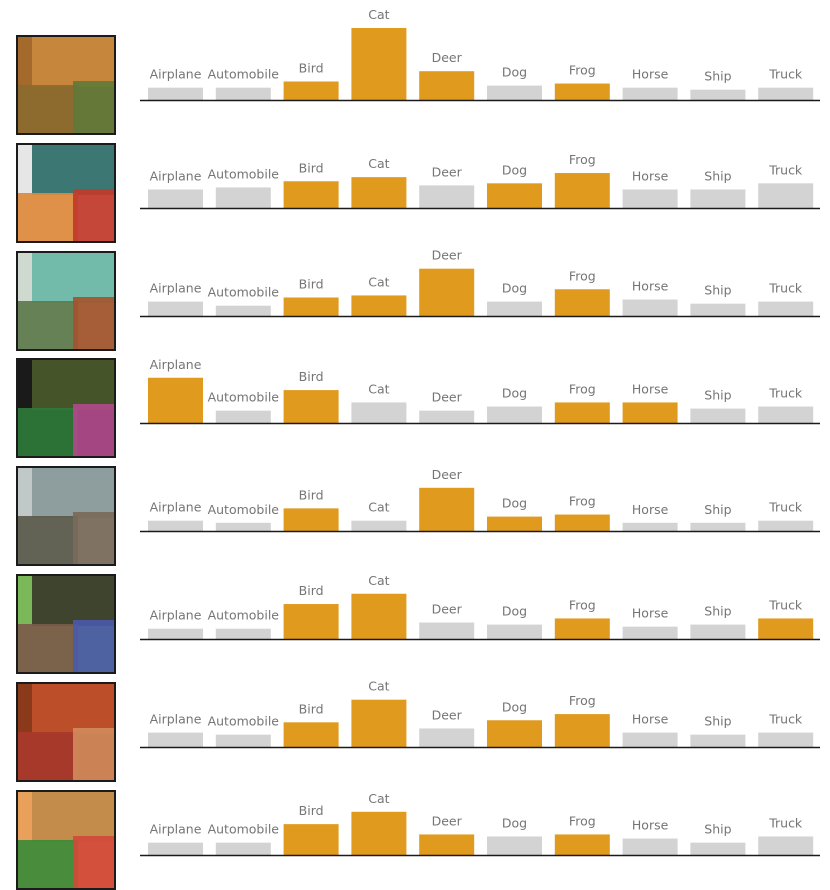 This screenshot has width=830, height=890. What do you see at coordinates (66, 192) in the screenshot?
I see `image-mosaic-mixed` at bounding box center [66, 192].